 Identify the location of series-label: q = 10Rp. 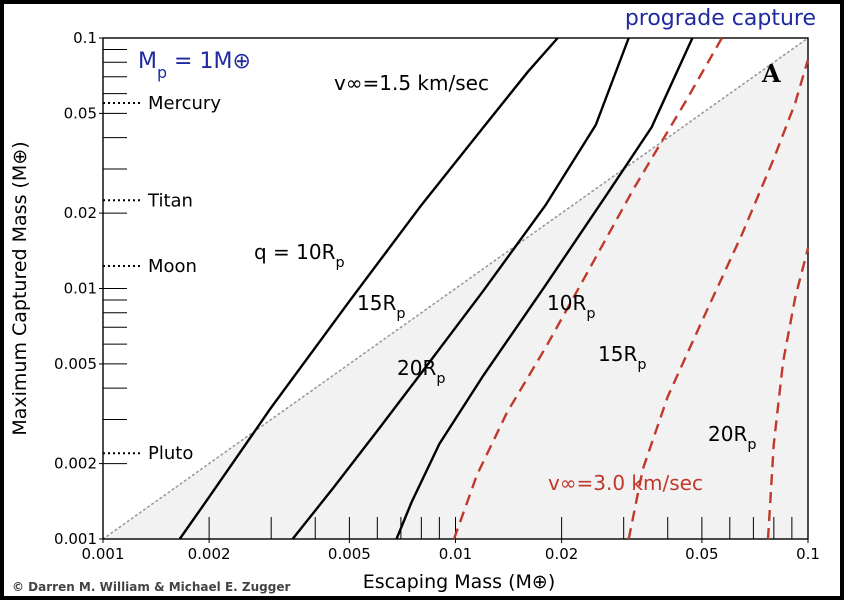
(299, 255).